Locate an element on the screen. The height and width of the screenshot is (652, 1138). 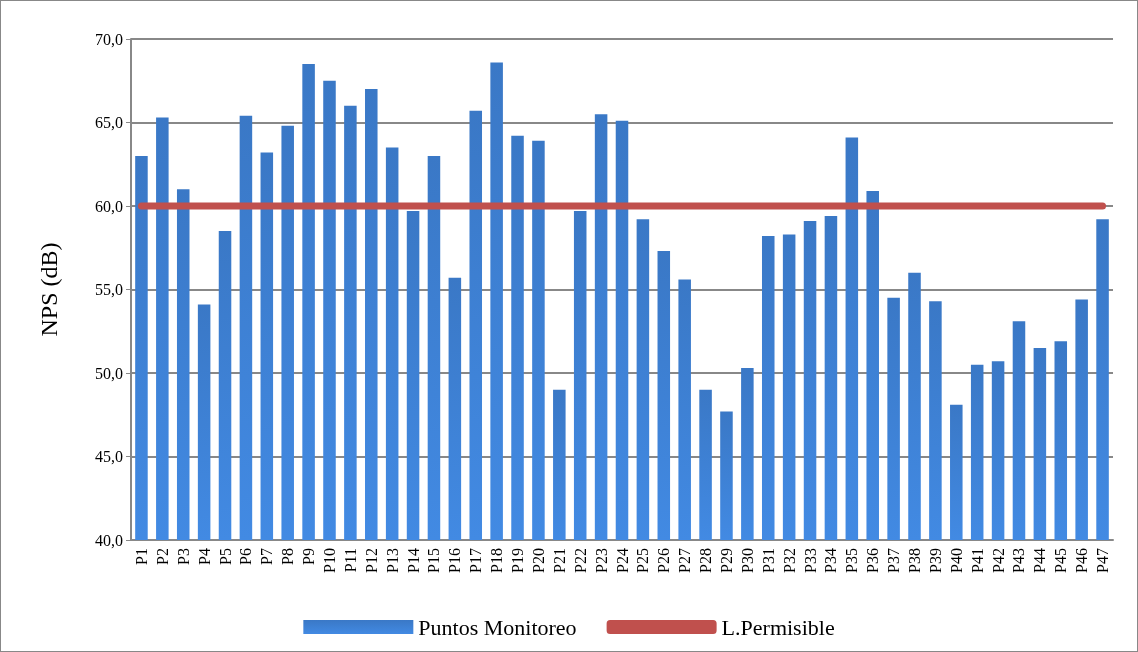
x-tick-label: P34 is located at coordinates (831, 560).